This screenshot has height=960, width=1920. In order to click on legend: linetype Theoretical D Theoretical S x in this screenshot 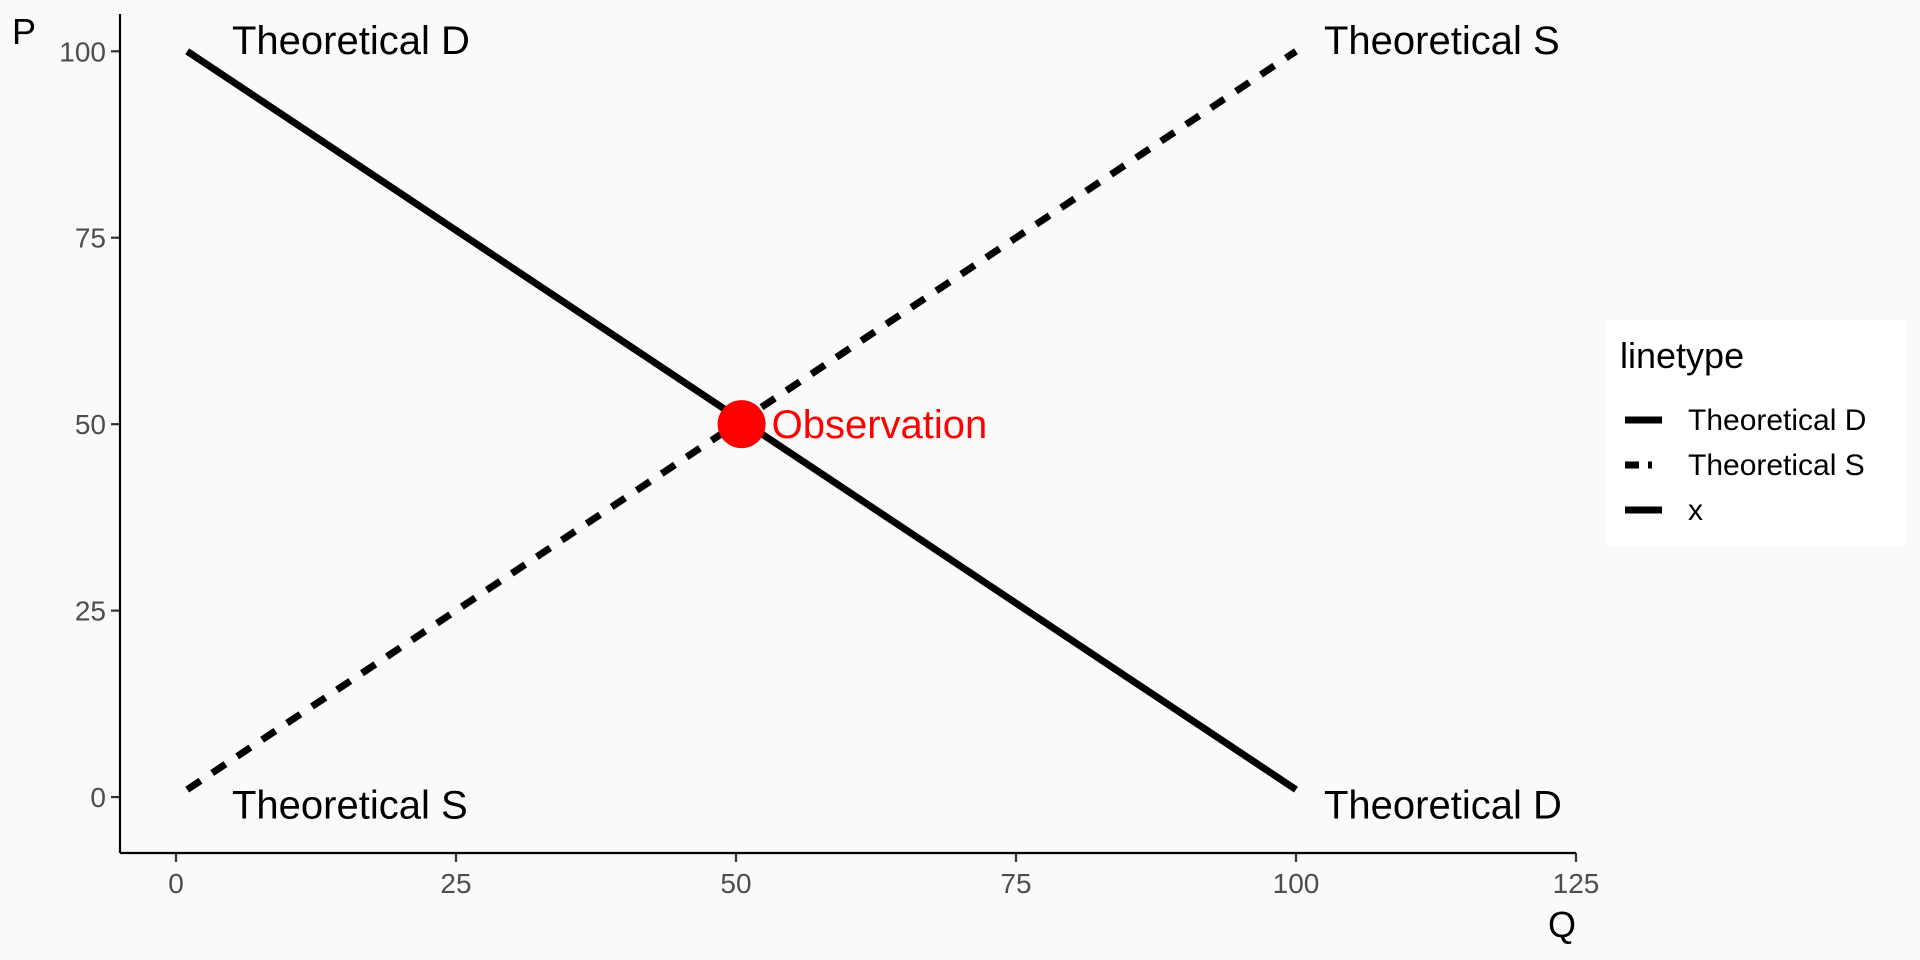, I will do `click(1756, 433)`.